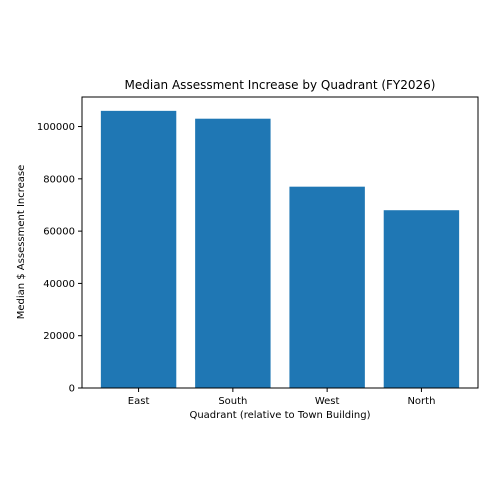  Describe the element at coordinates (421, 299) in the screenshot. I see `bar-north` at that location.